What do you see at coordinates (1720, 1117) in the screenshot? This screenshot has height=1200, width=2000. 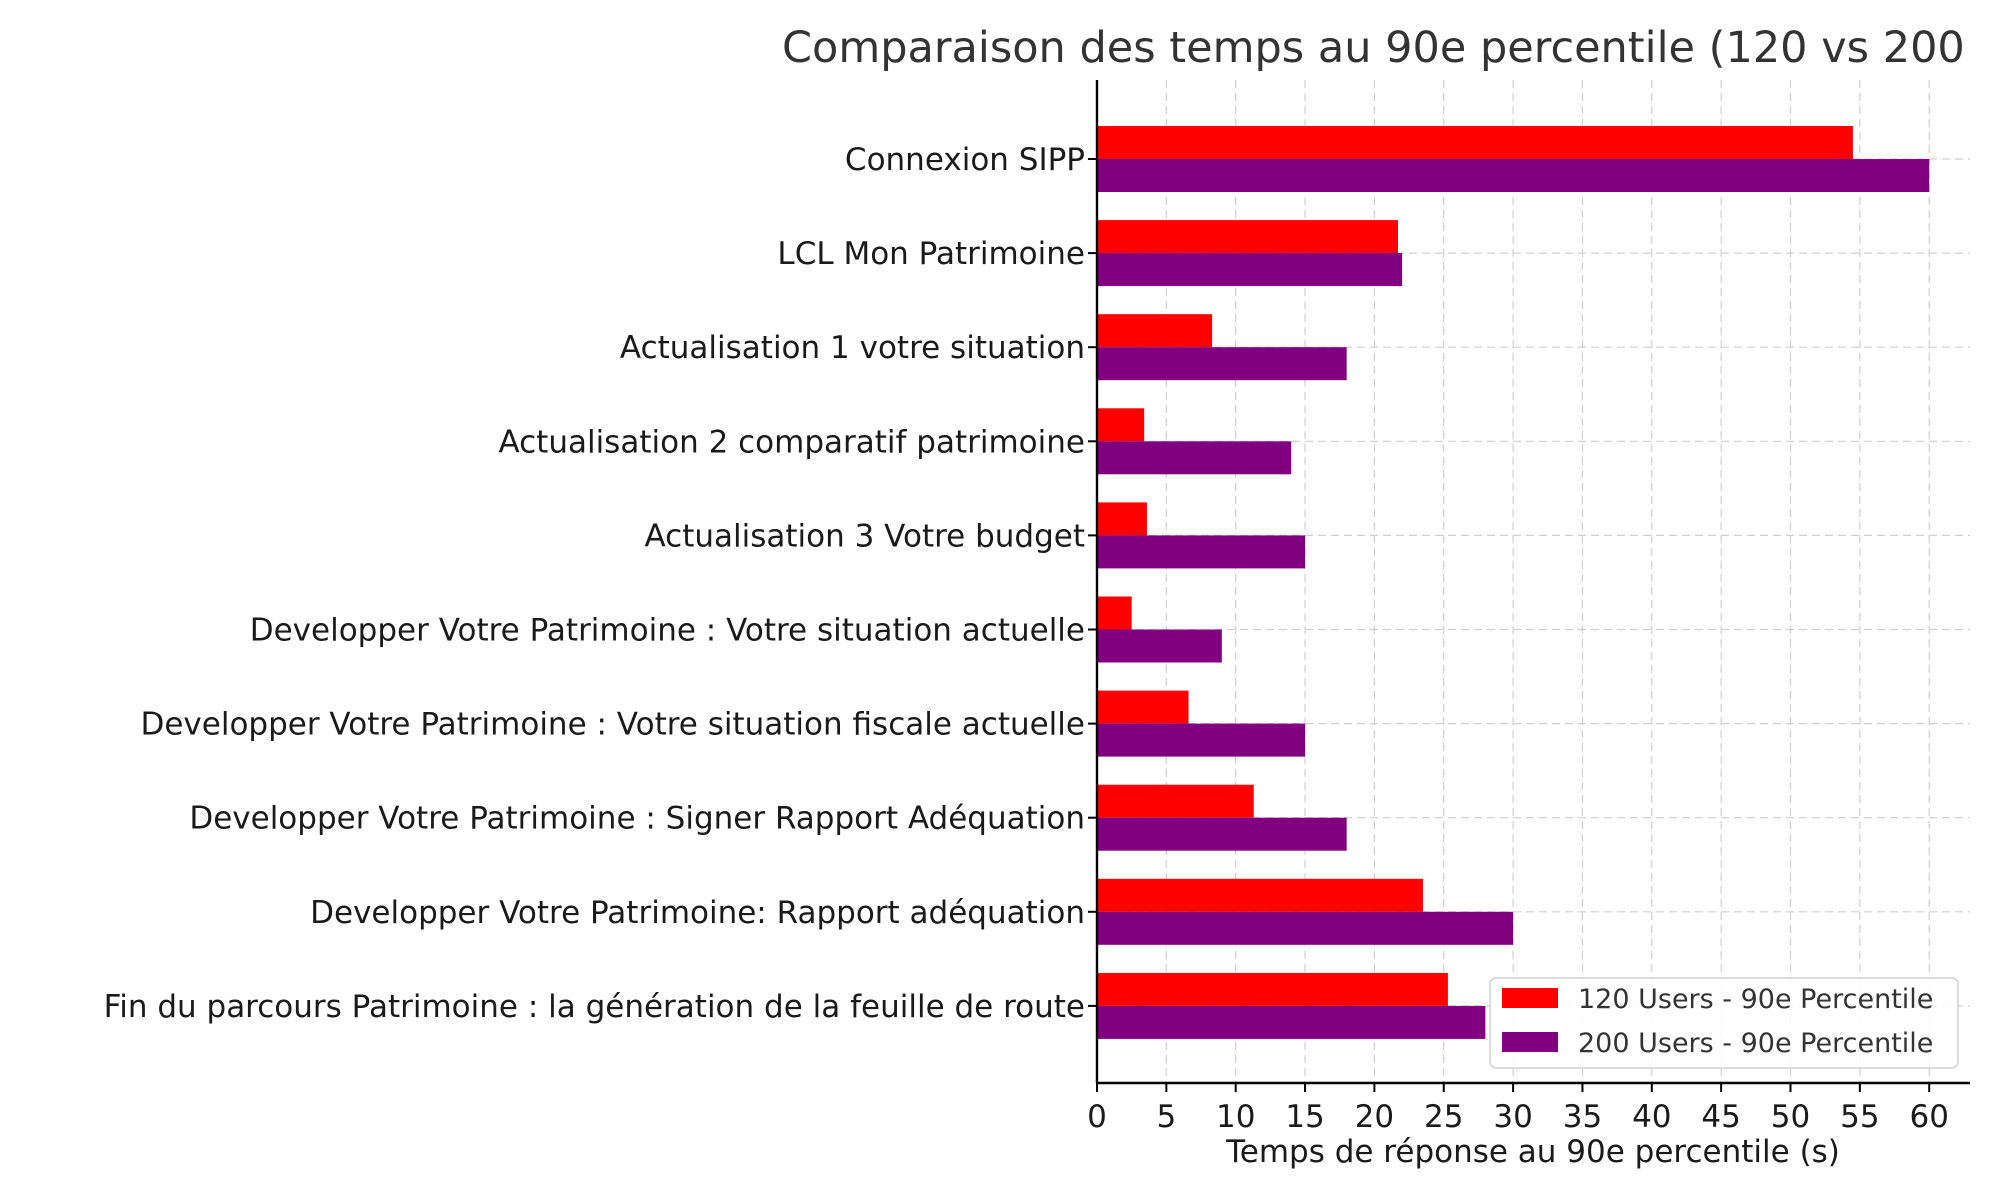 I see `x-tick-label: 45` at bounding box center [1720, 1117].